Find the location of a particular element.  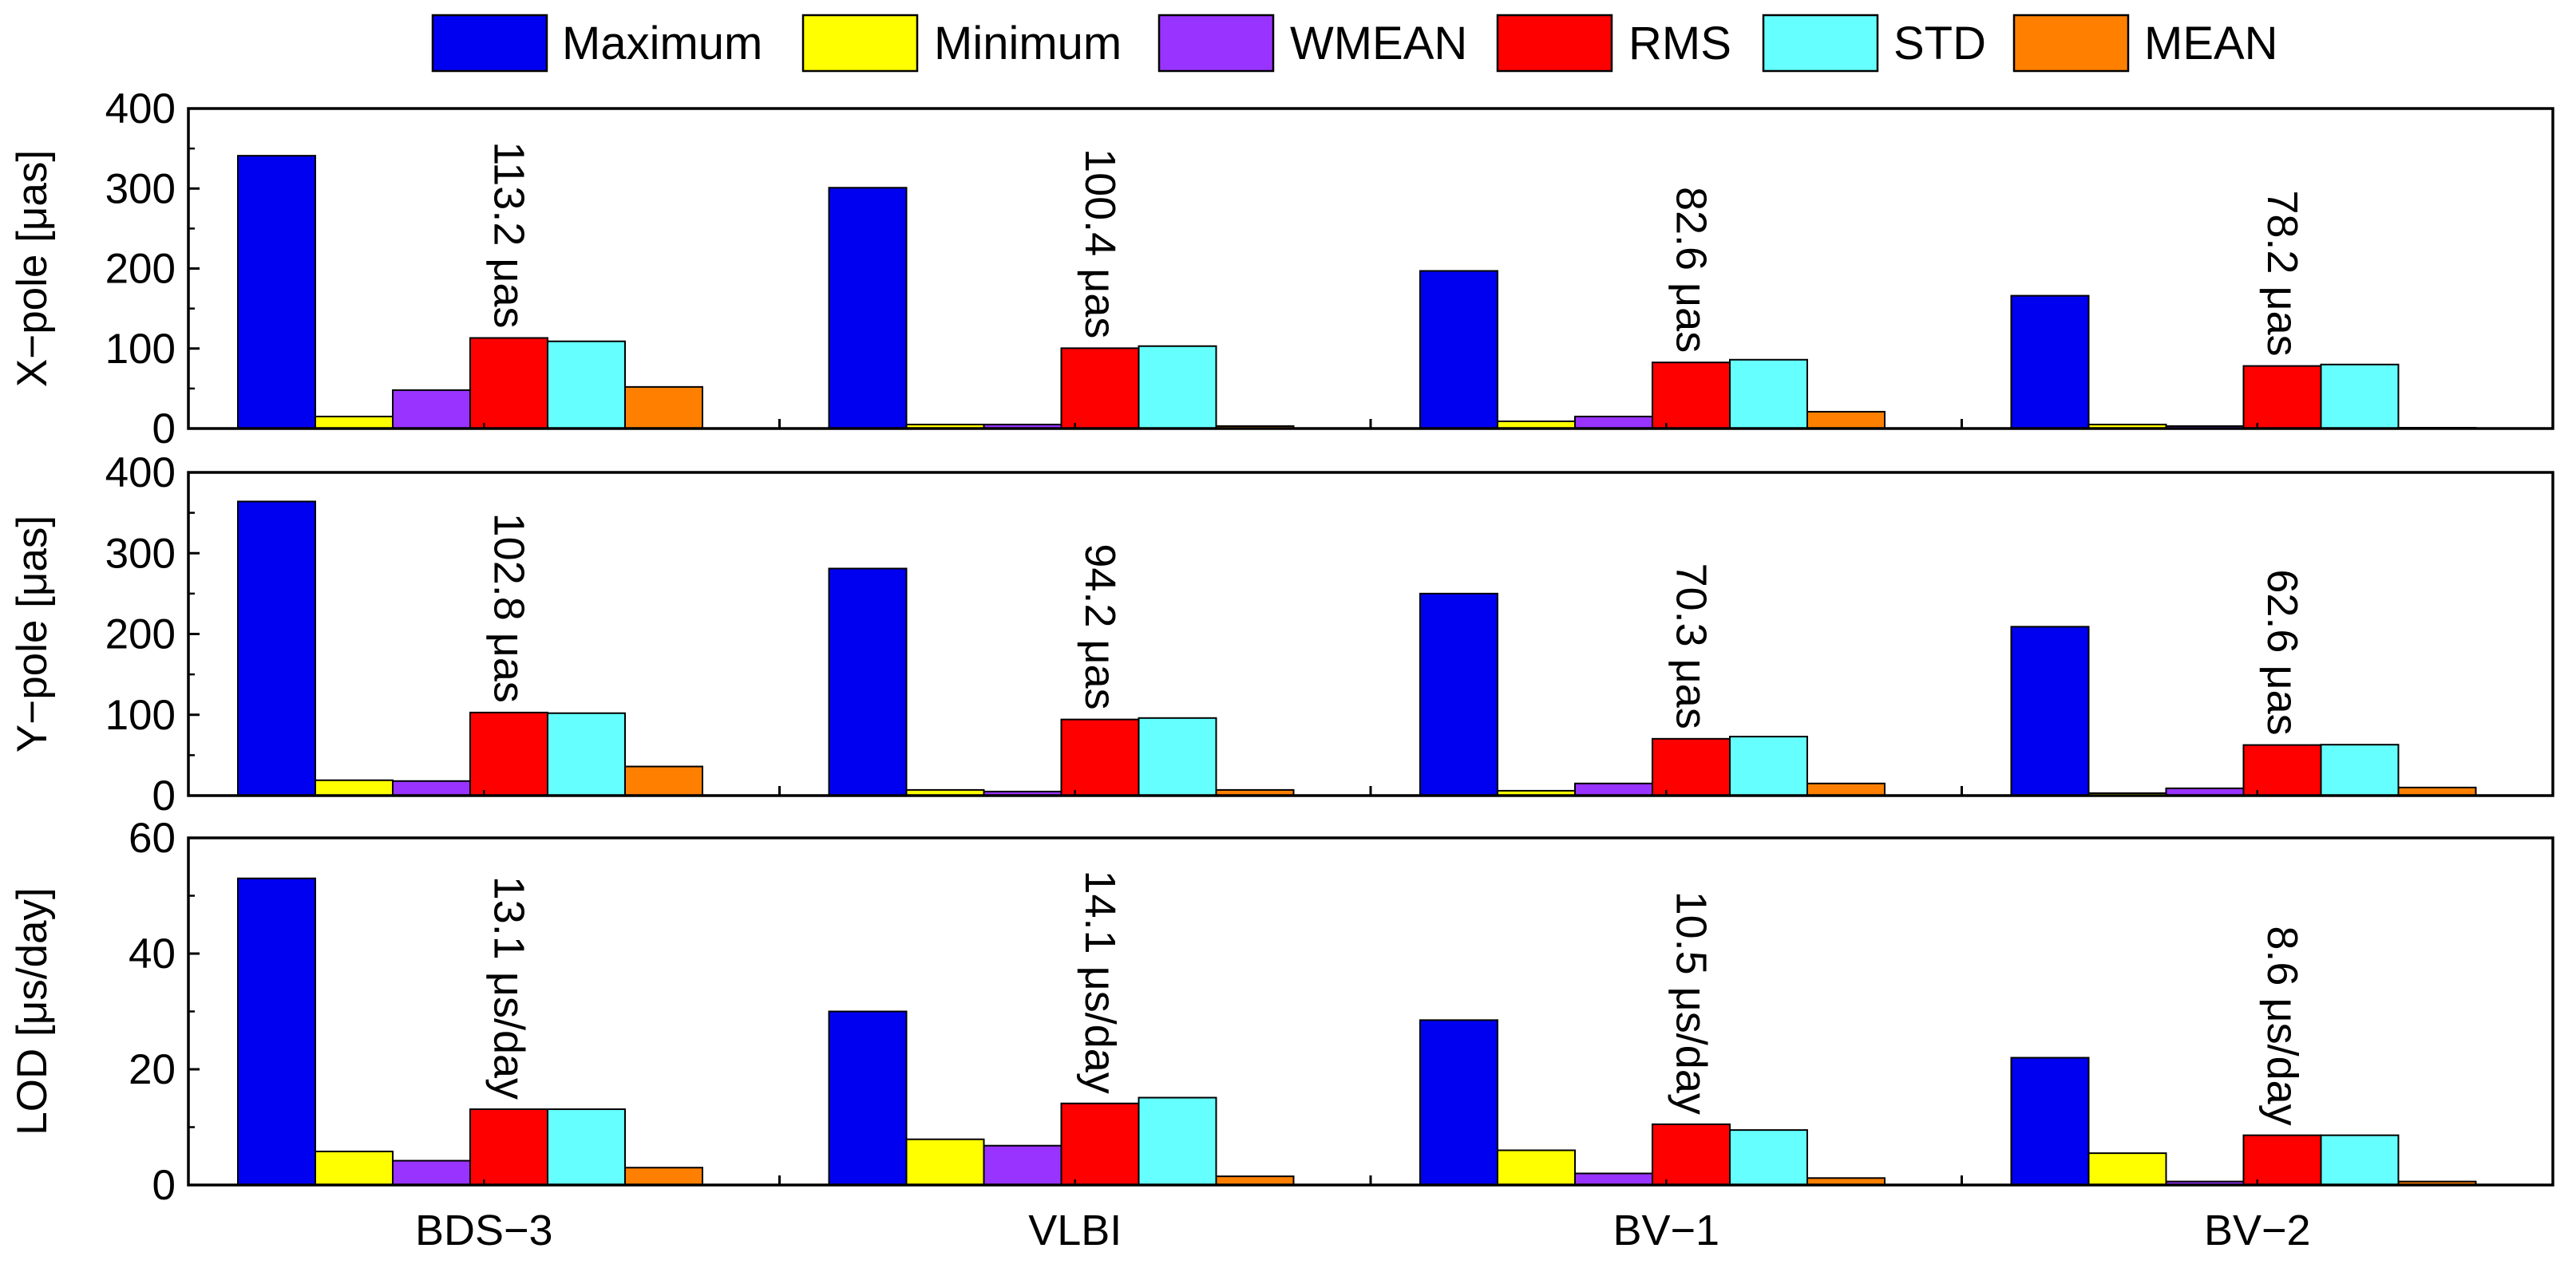

x-category-labels: BDS−3 VLBI BV−1 BV−2 is located at coordinates (1363, 1230).